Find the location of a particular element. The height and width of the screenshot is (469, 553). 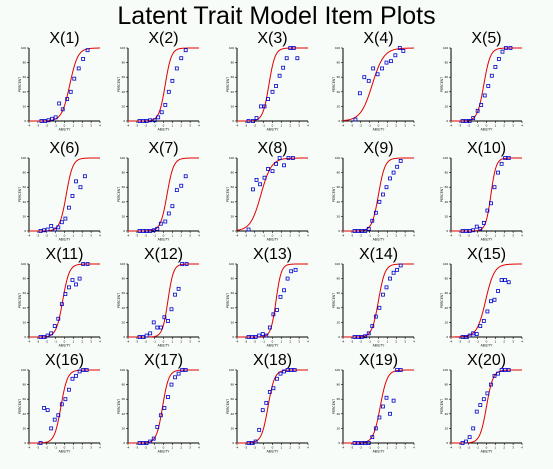

plot-title: X(13) is located at coordinates (272, 254).